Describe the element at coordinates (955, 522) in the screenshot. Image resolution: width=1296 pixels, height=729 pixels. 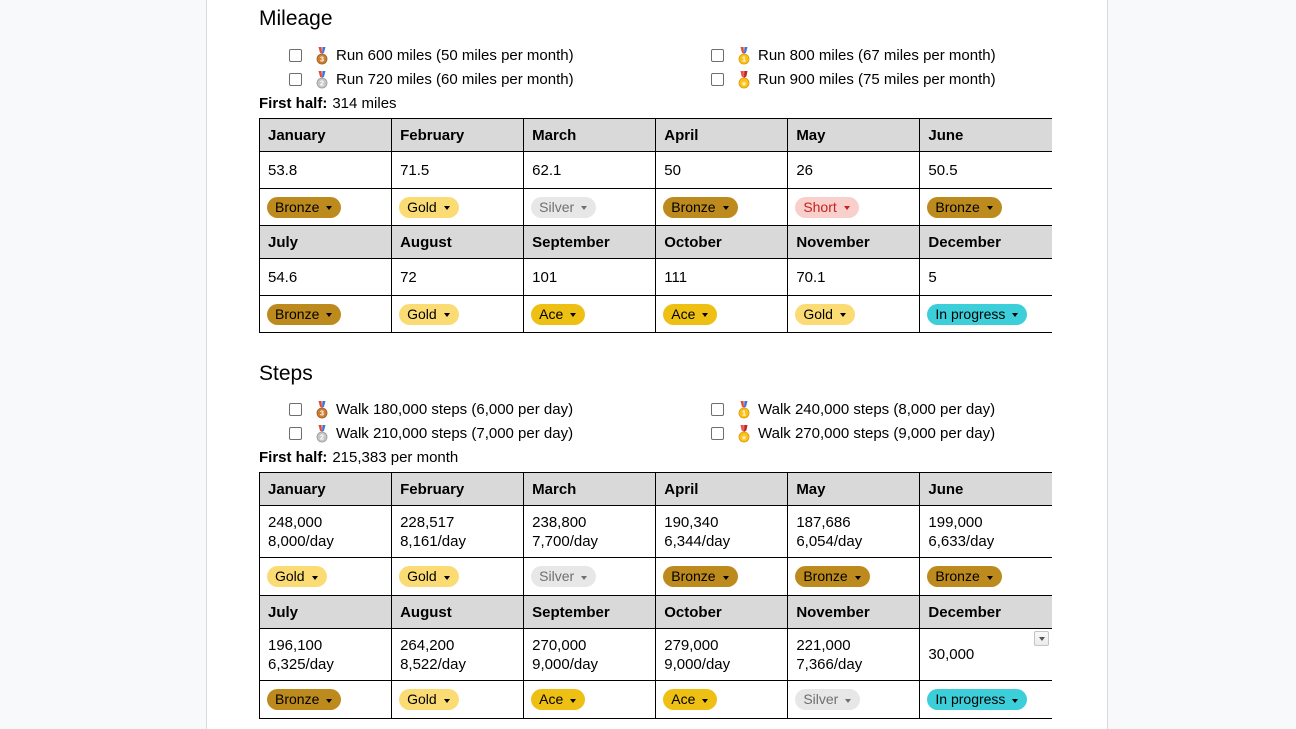
I see `steps-total: 199,000` at that location.